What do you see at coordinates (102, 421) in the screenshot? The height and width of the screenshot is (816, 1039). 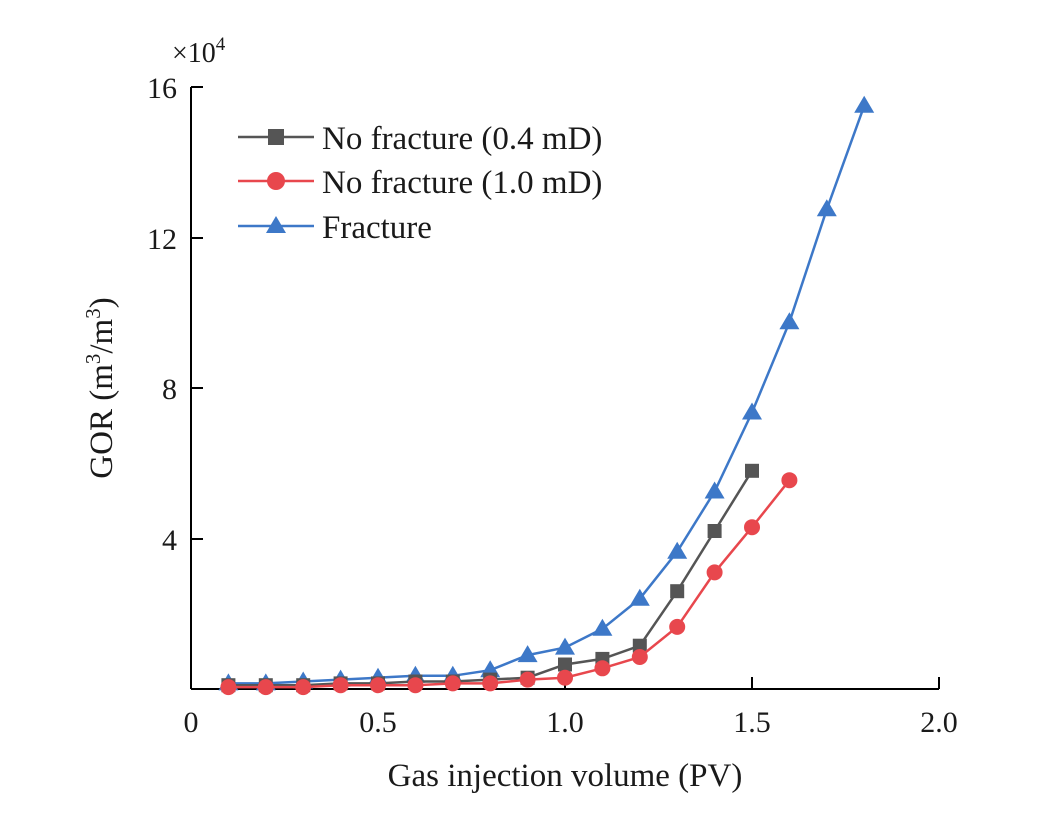 I see `y-title-part: GOR (m` at bounding box center [102, 421].